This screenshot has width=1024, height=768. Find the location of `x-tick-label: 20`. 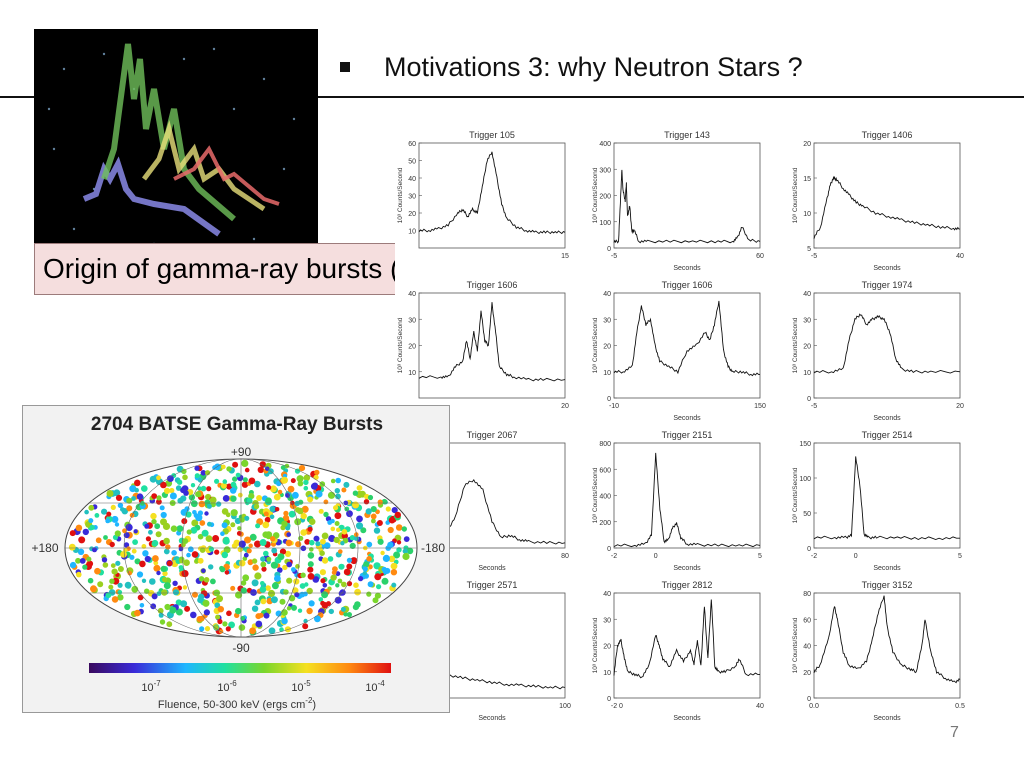

x-tick-label: 20 is located at coordinates (960, 406).